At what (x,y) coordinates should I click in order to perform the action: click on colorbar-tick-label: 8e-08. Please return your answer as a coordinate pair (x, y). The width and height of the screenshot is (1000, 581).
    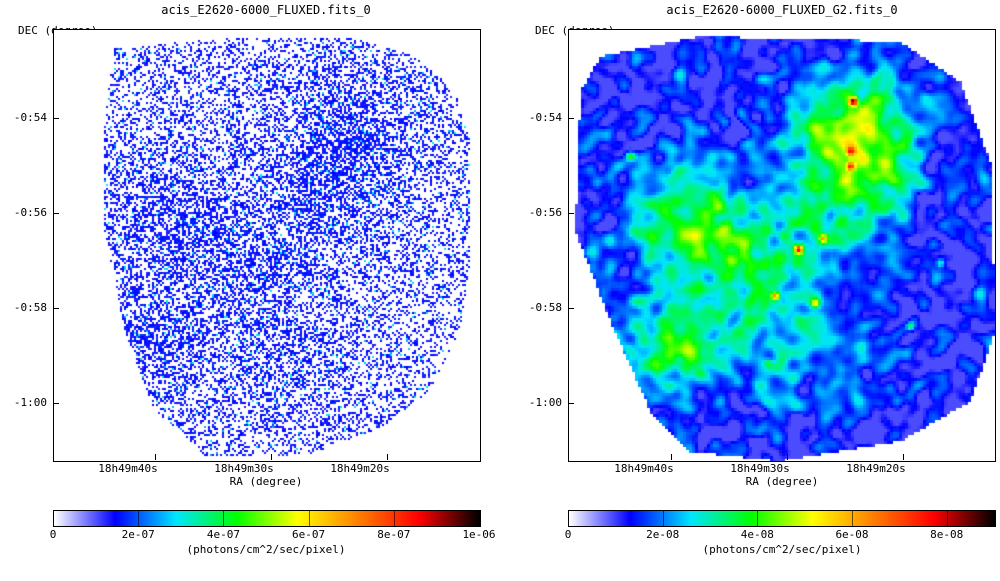
    Looking at the image, I should click on (947, 534).